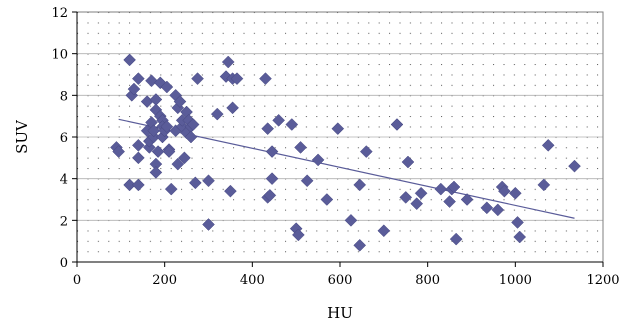  What do you see at coordinates (164, 280) in the screenshot?
I see `x-tick-label: 200` at bounding box center [164, 280].